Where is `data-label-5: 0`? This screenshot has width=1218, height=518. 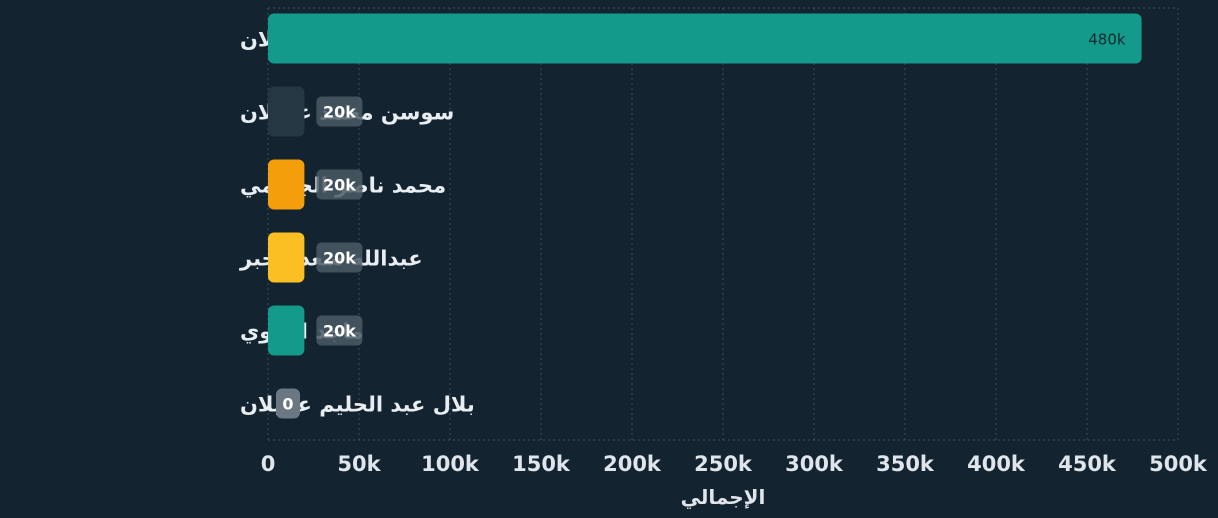
data-label-5: 0 is located at coordinates (287, 404).